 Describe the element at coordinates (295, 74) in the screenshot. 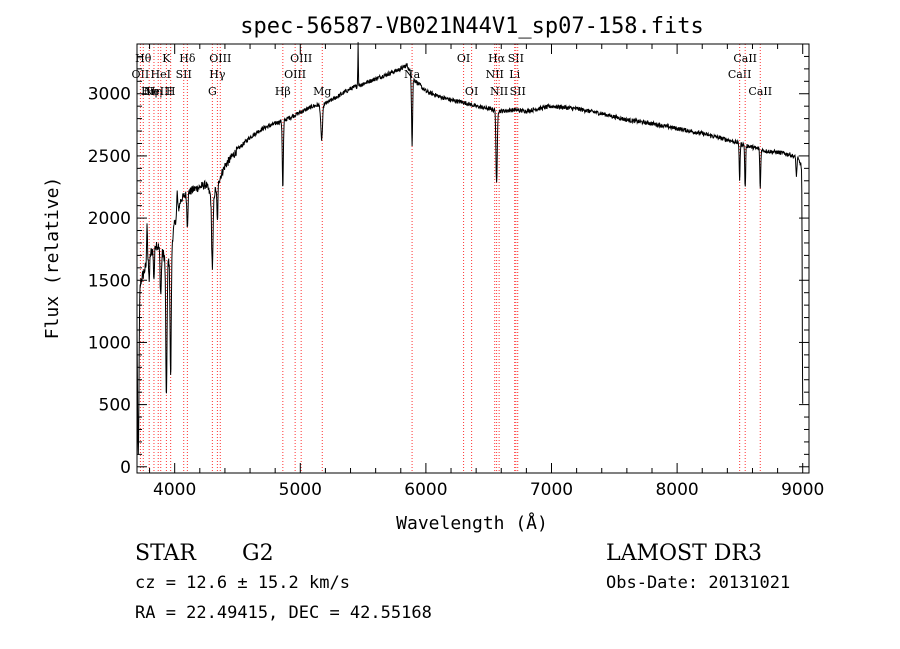

I see `line-marker-label-14: OIII` at that location.